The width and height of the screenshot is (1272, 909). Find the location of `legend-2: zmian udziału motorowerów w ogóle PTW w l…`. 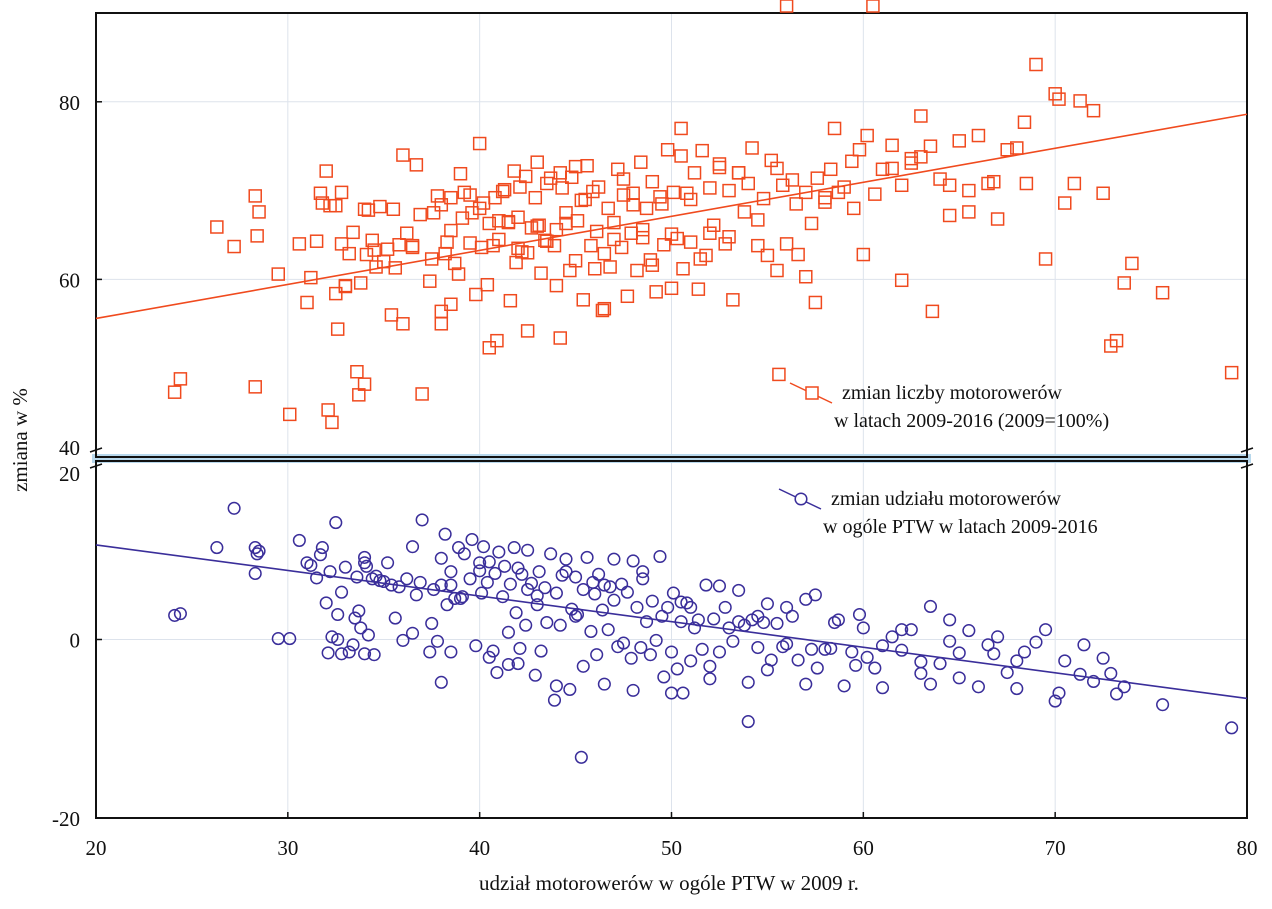

legend-2: zmian udziału motorowerów w ogóle PTW w l… is located at coordinates (938, 513).